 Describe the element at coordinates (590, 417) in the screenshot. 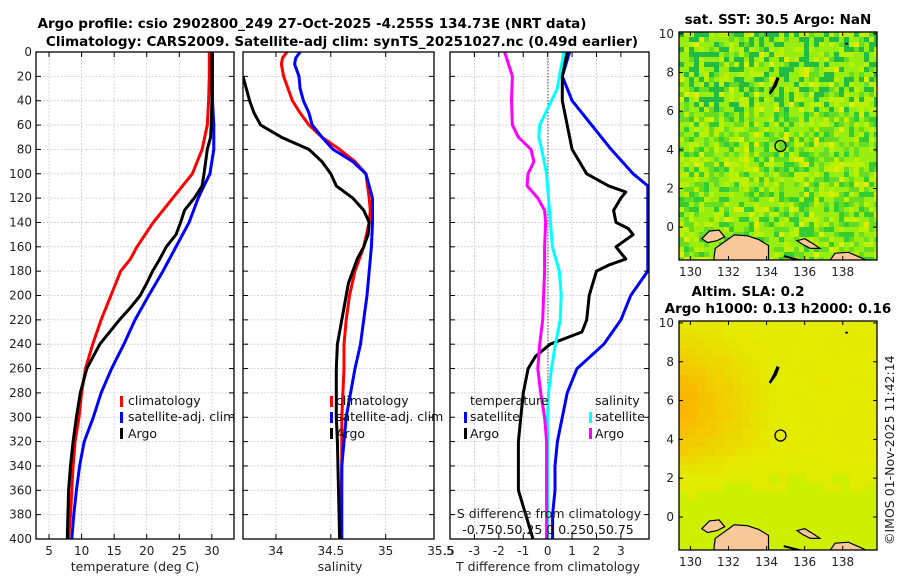

I see `legend-swatch-salinity-satellite` at that location.